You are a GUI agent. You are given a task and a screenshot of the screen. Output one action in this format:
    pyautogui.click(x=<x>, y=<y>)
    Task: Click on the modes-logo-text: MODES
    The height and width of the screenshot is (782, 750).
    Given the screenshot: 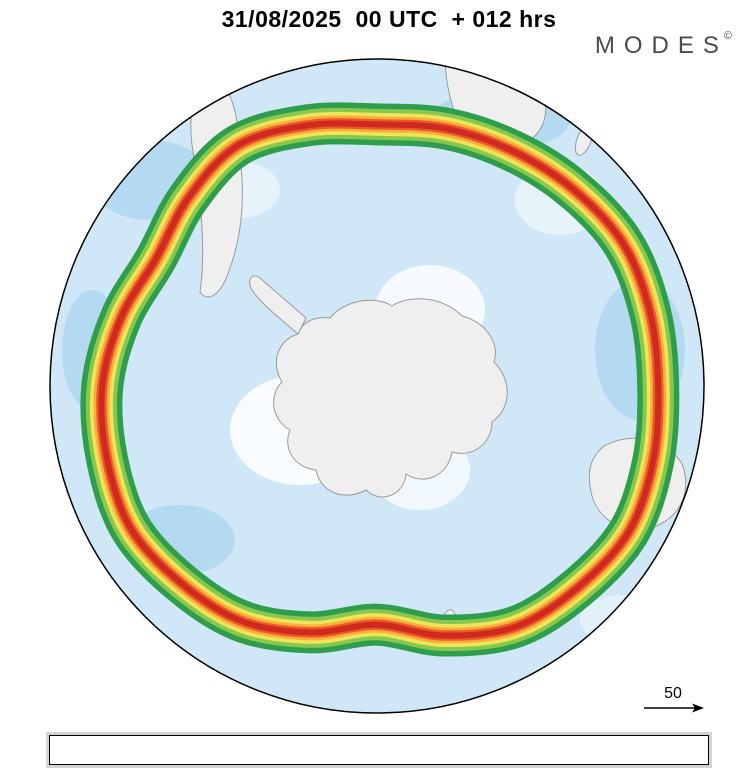 What is the action you would take?
    pyautogui.click(x=661, y=45)
    